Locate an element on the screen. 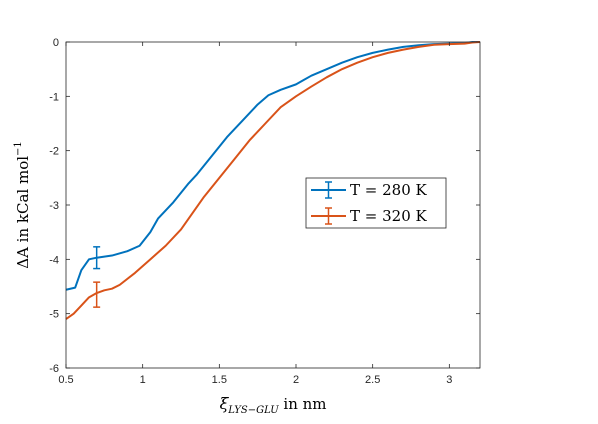 This screenshot has width=598, height=424. x-axis-title-sub: LYS−GLU is located at coordinates (253, 410).